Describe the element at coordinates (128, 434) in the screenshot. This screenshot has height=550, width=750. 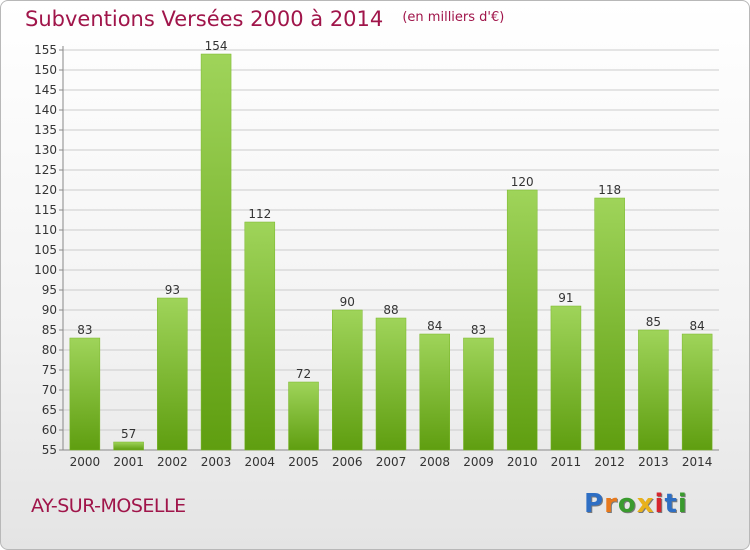
I see `bar-value-label: 57` at that location.